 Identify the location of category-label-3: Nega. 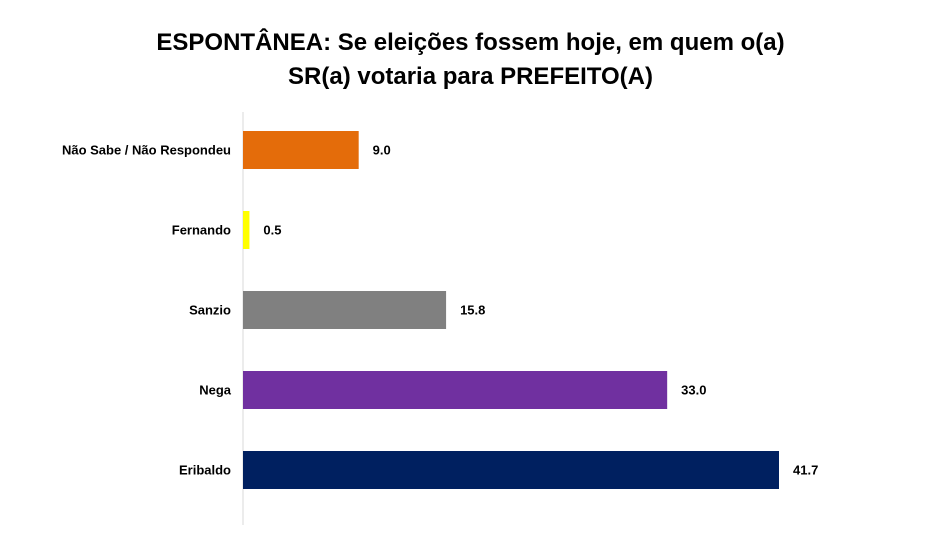
(215, 390).